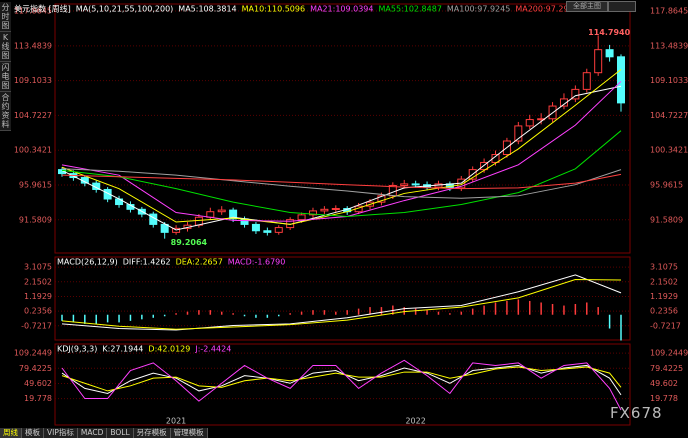 The height and width of the screenshot is (438, 688). What do you see at coordinates (61, 433) in the screenshot?
I see `toolbar-tab: VIP指标` at bounding box center [61, 433].